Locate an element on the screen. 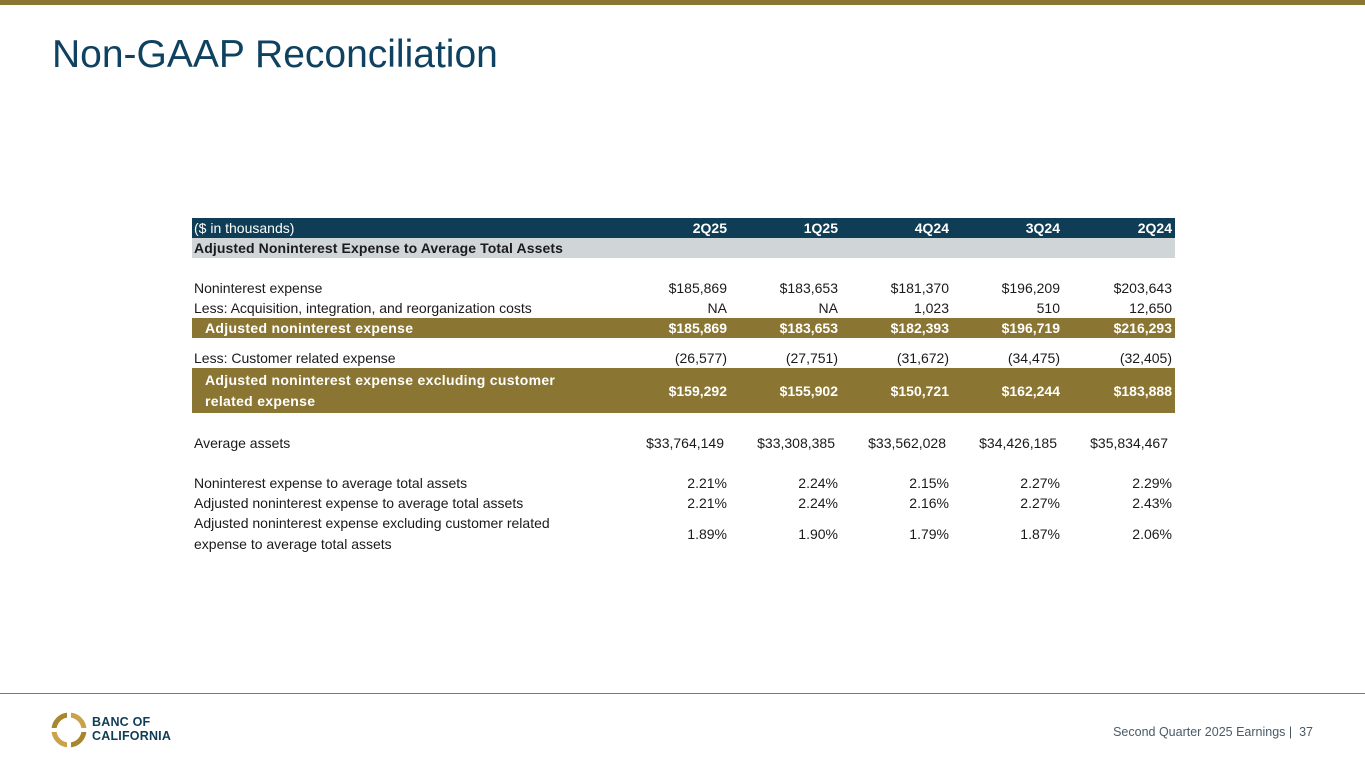 Image resolution: width=1365 pixels, height=768 pixels. top-accent-bar is located at coordinates (682, 2).